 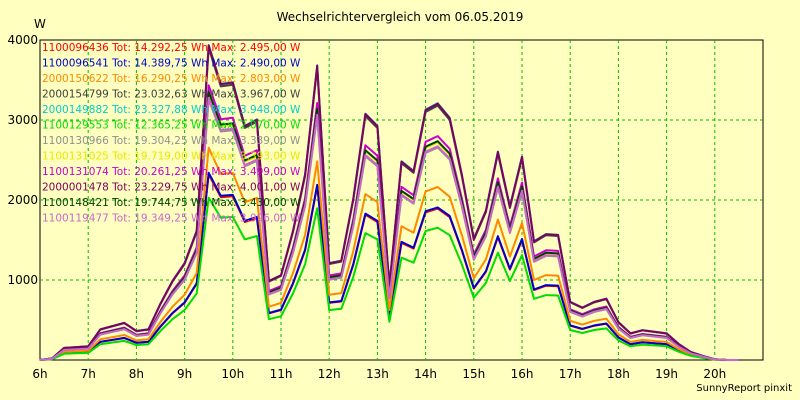 What do you see at coordinates (570, 374) in the screenshot?
I see `x-tick-label: 17h` at bounding box center [570, 374].